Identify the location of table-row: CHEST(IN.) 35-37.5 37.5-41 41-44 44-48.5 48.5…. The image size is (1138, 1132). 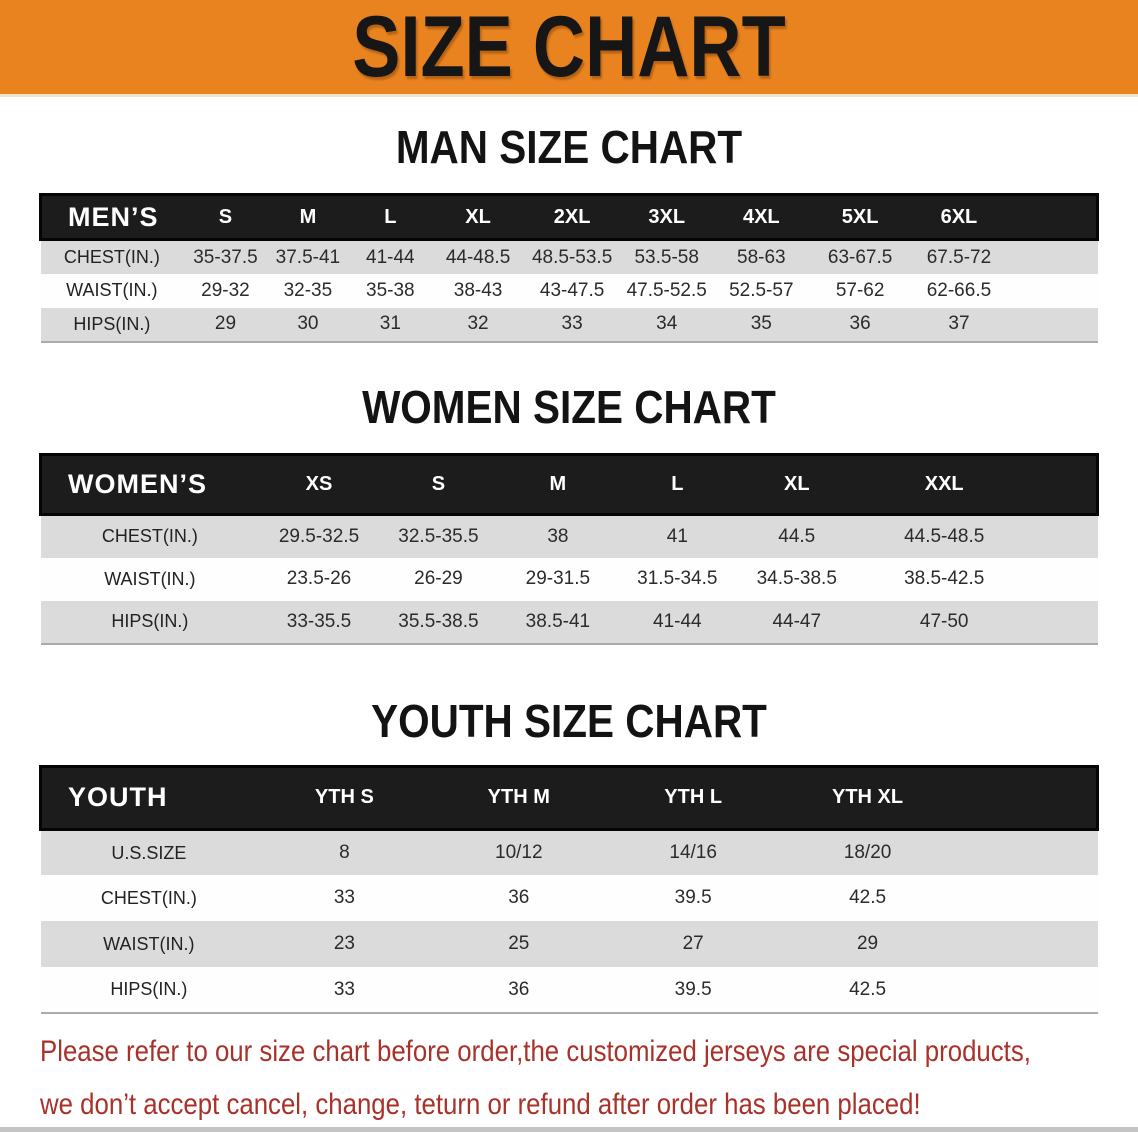
(569, 256).